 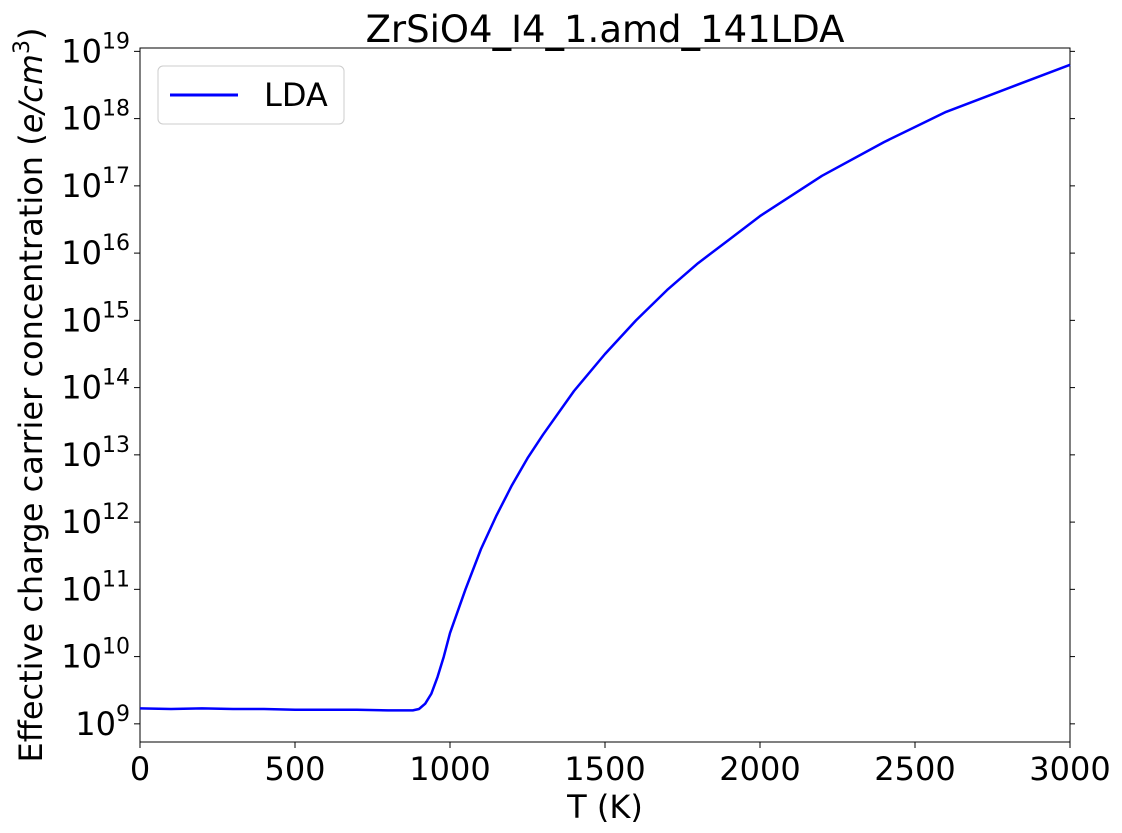 What do you see at coordinates (116, 310) in the screenshot?
I see `y-tick-exponent: 15` at bounding box center [116, 310].